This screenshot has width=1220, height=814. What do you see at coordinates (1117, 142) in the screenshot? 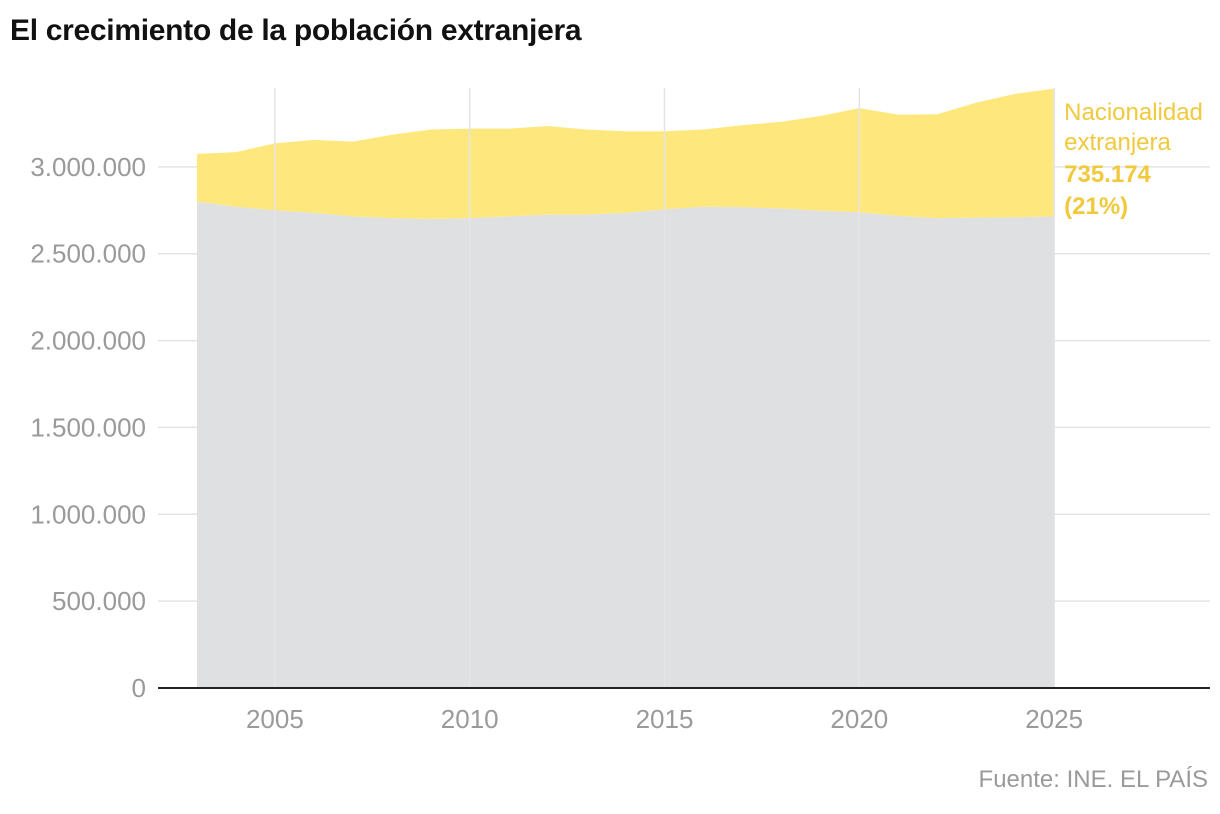
I see `annotation-series-name: extranjera` at bounding box center [1117, 142].